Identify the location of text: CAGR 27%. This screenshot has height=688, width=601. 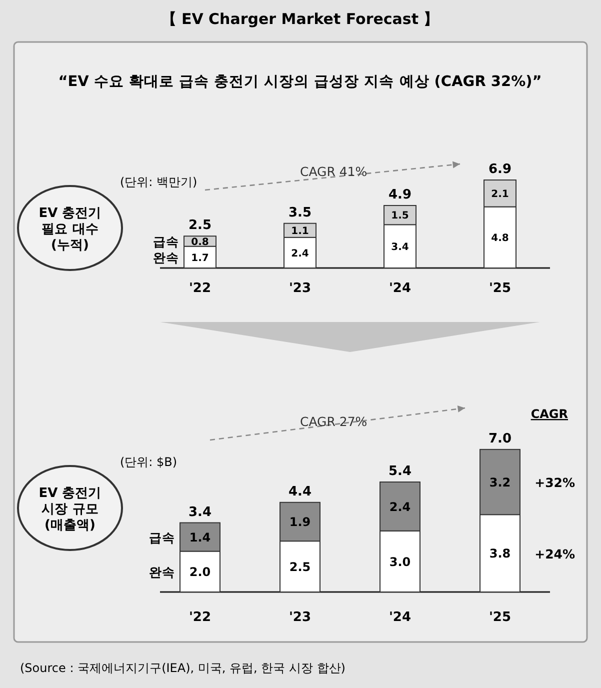
(334, 421).